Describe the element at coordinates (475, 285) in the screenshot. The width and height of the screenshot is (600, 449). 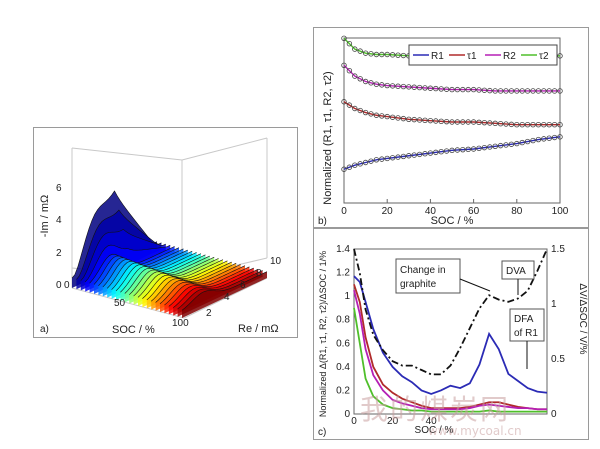
I see `annotation-arrow` at that location.